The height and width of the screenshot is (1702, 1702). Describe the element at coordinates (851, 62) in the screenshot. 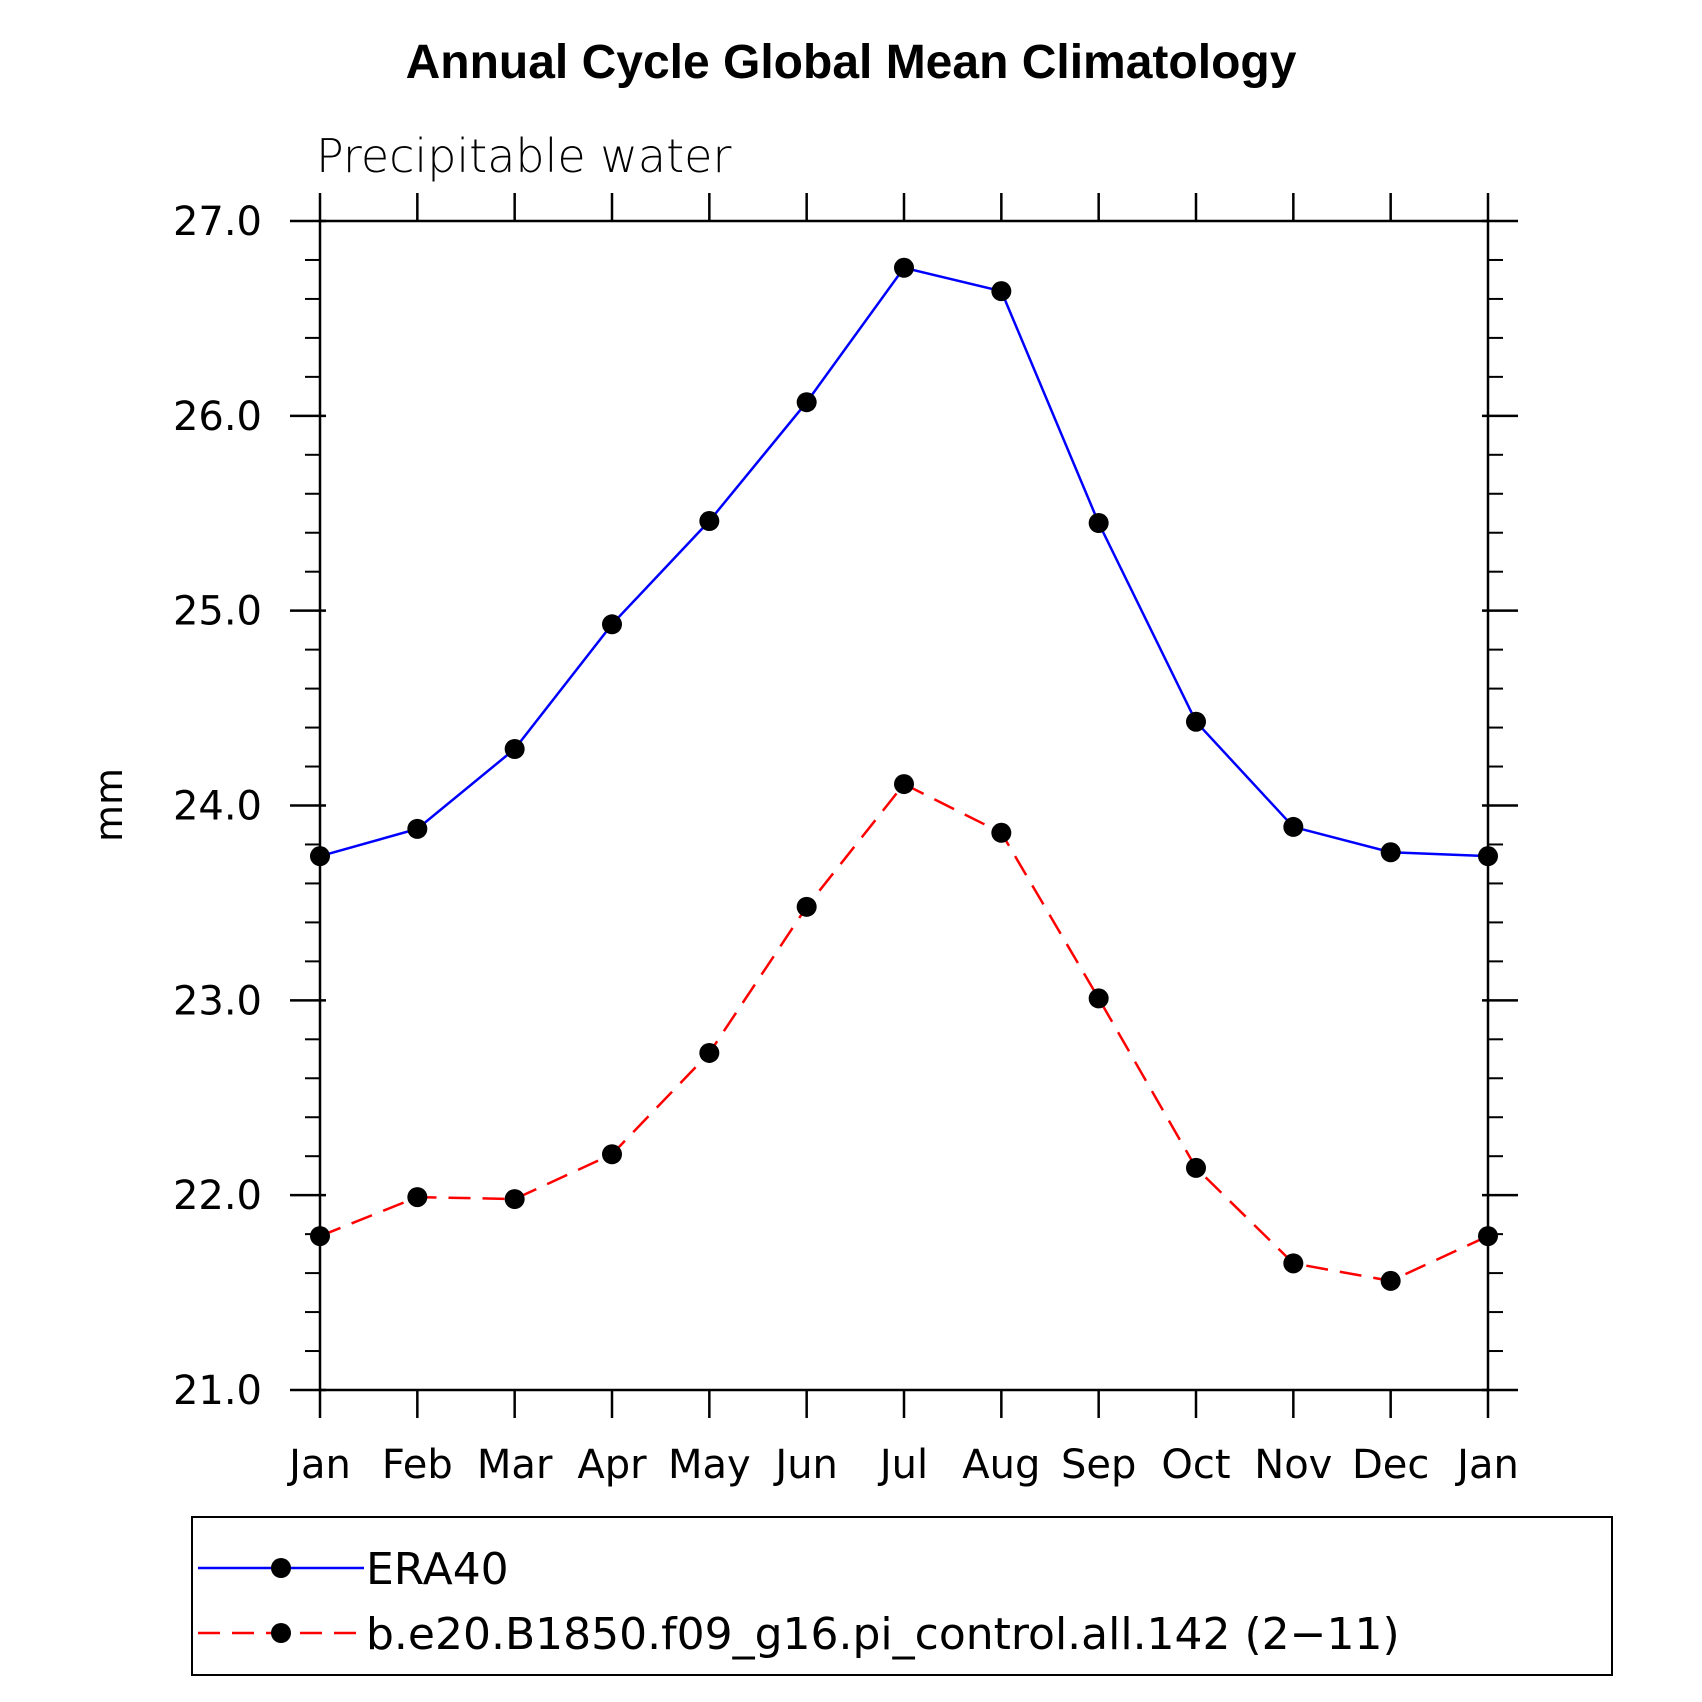

I see `chart-title: Annual Cycle Global Mean Climatology` at that location.